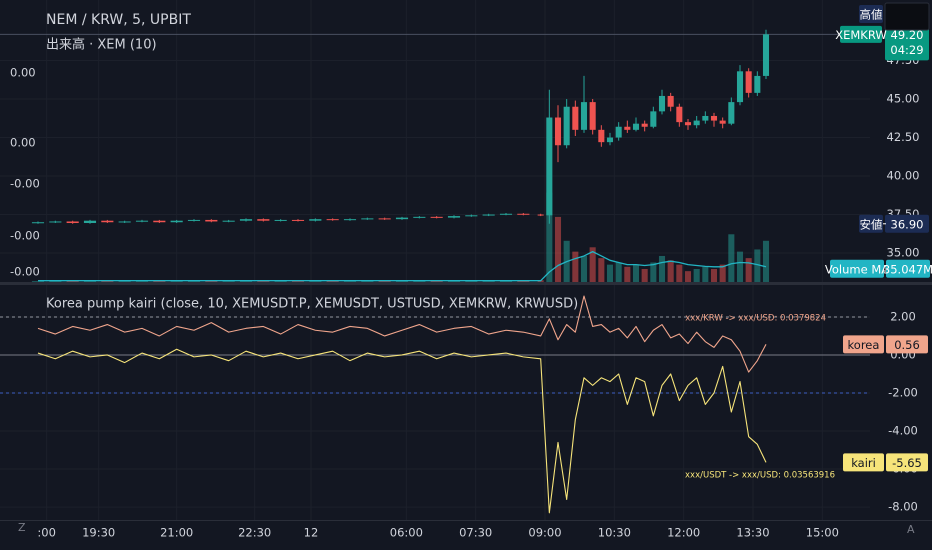 Image resolution: width=932 pixels, height=550 pixels. I want to click on volume-ma-line, so click(402, 266).